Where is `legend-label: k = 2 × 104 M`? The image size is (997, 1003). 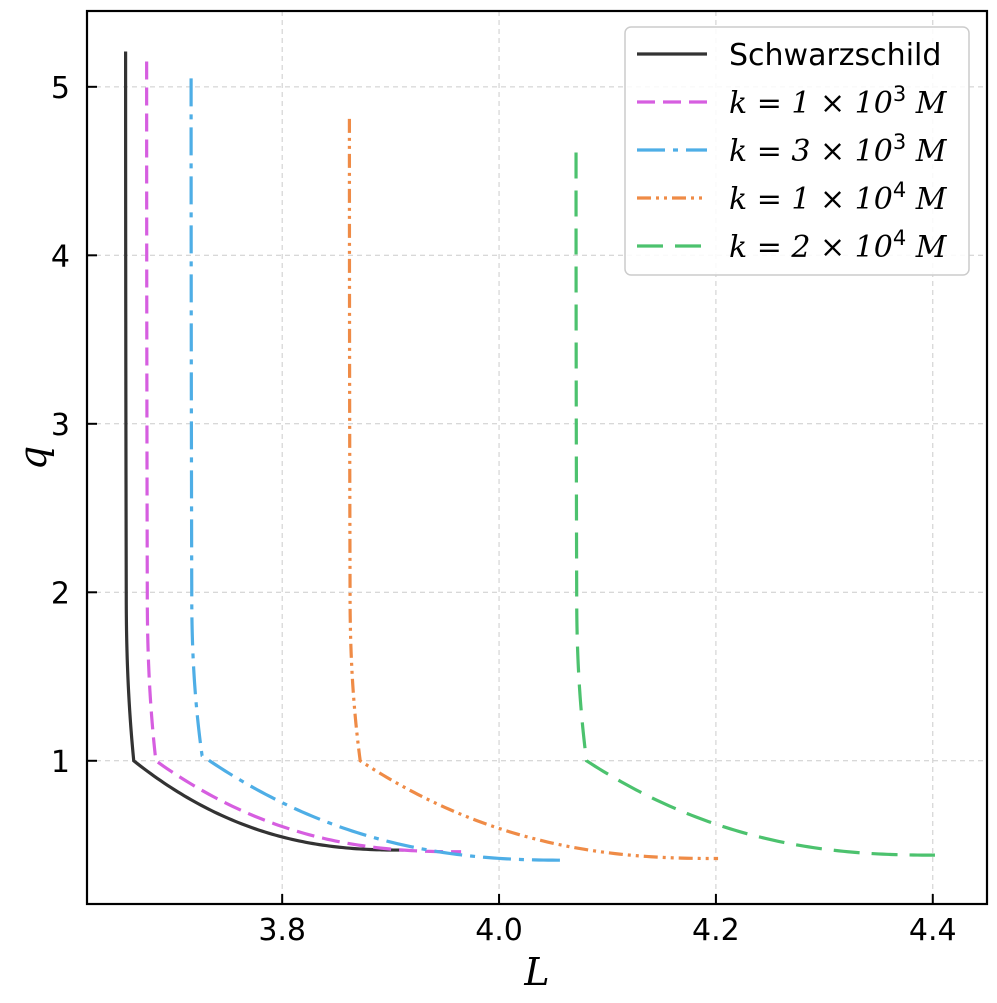
legend-label: k = 2 × 104 M is located at coordinates (838, 245).